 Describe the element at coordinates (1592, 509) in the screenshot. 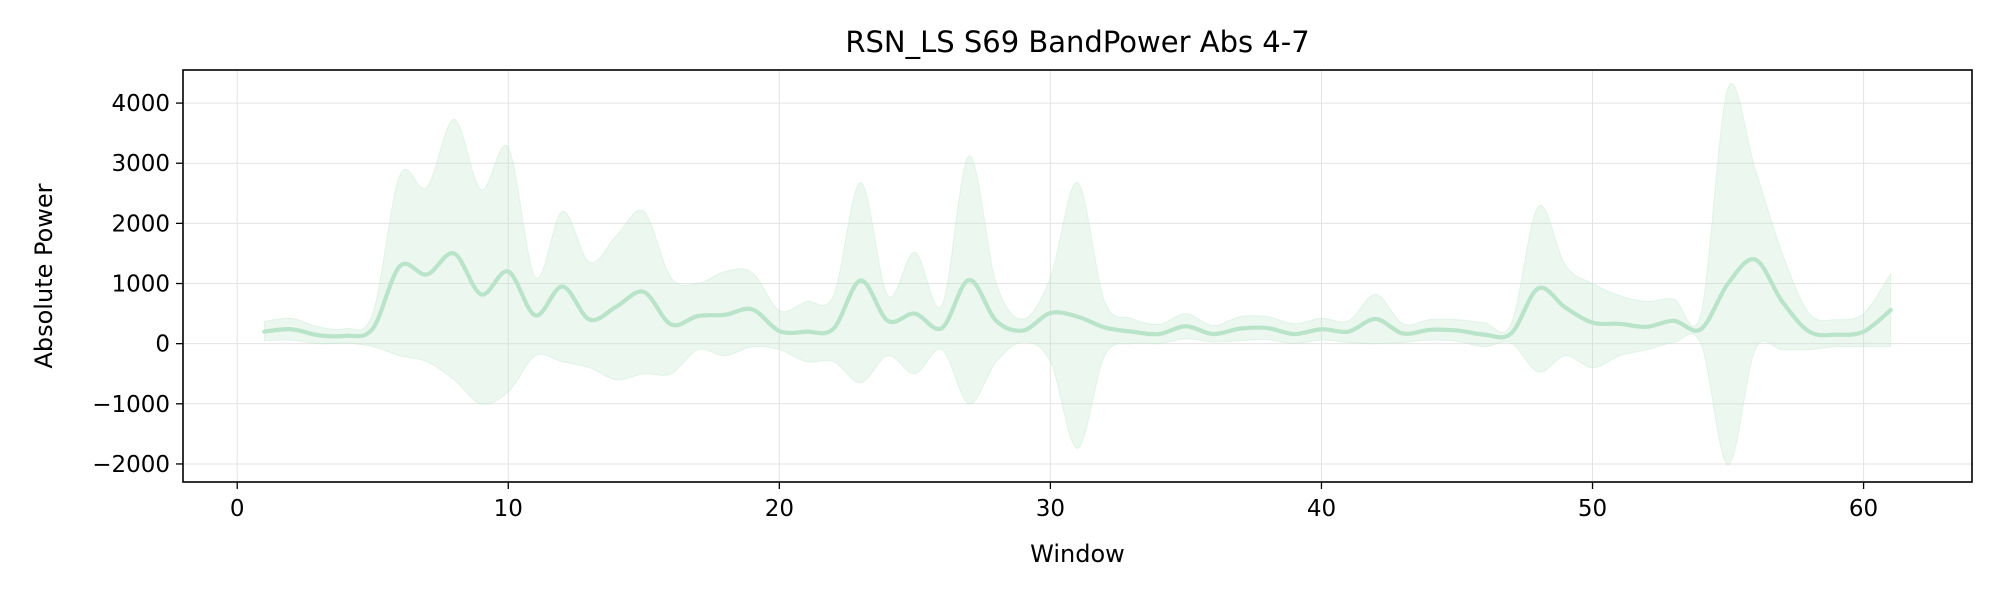

I see `x-tick-label: 50` at that location.